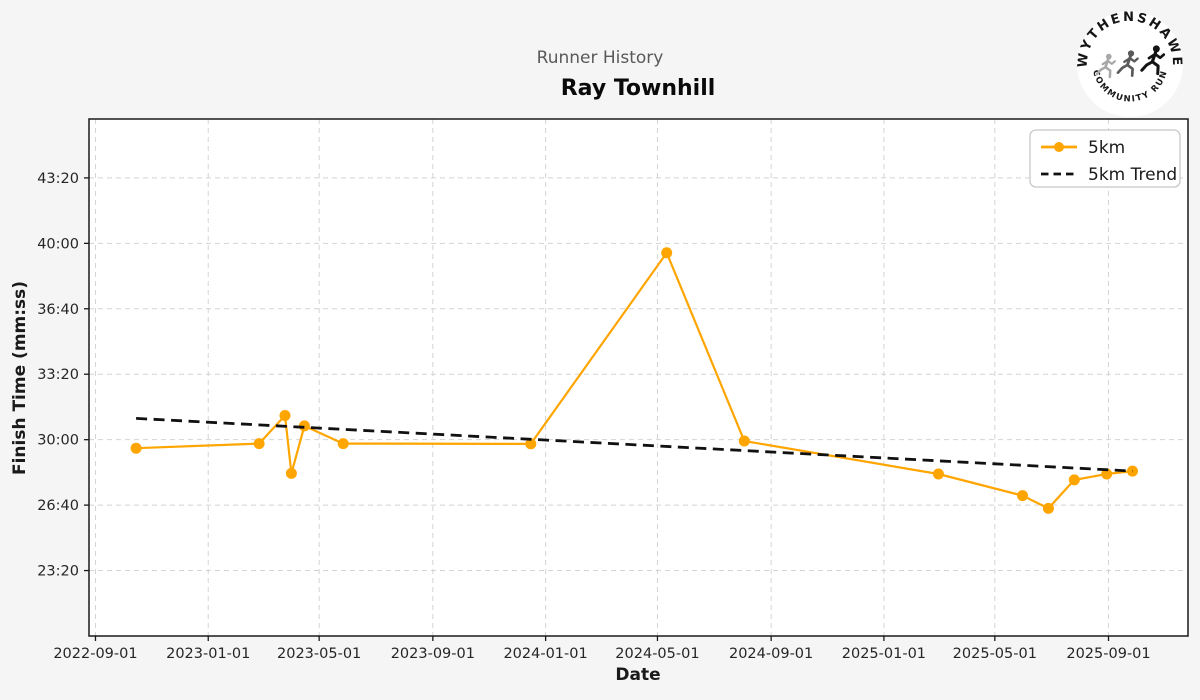  I want to click on club-logo: WYTHENSHAWE COMMUNITY RUN, so click(1129, 63).